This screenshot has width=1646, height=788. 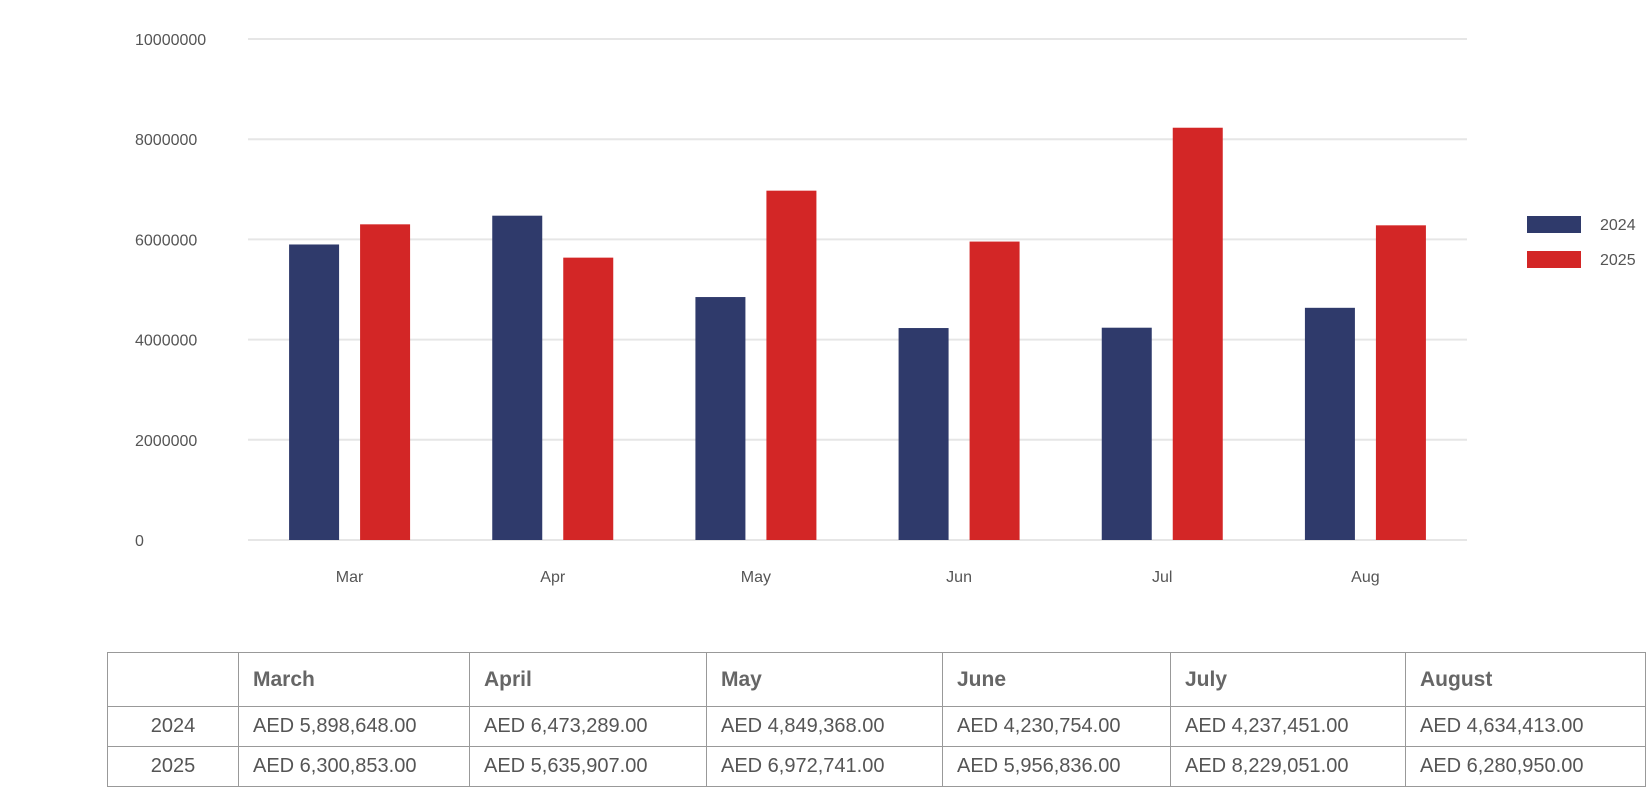 What do you see at coordinates (1288, 726) in the screenshot?
I see `table-cell: AED 4,237,451.00` at bounding box center [1288, 726].